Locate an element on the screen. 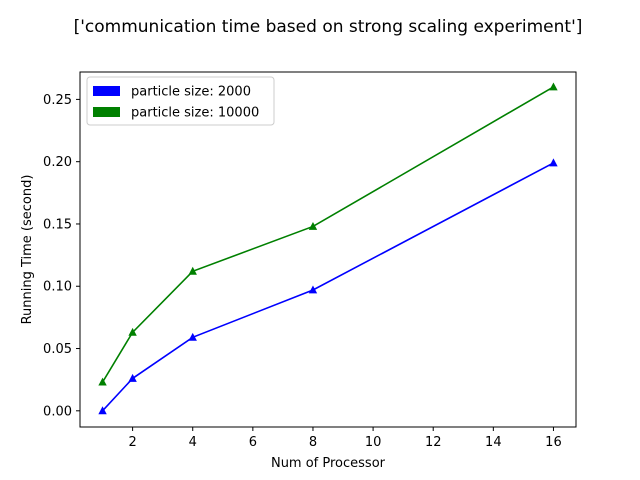  x-tick-label: 12 is located at coordinates (433, 442).